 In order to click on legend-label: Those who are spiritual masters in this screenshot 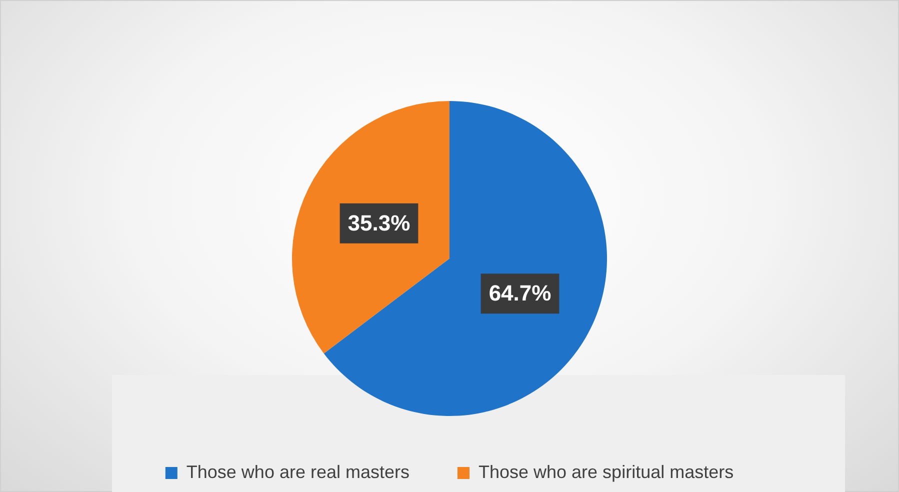, I will do `click(606, 472)`.